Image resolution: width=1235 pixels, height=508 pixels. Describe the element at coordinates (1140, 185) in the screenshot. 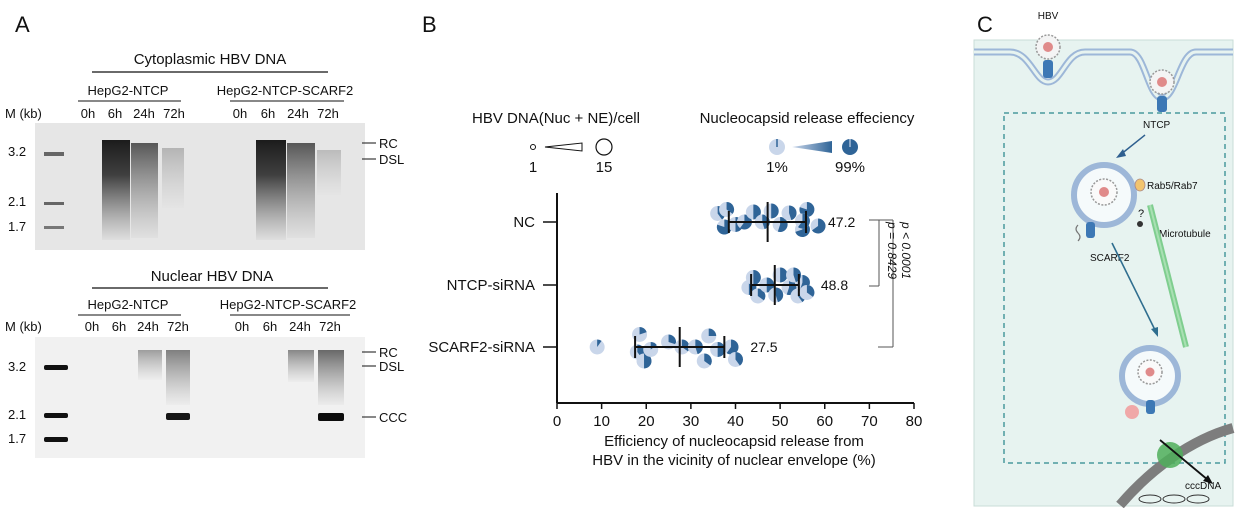

I see `rab-protein-icon` at that location.